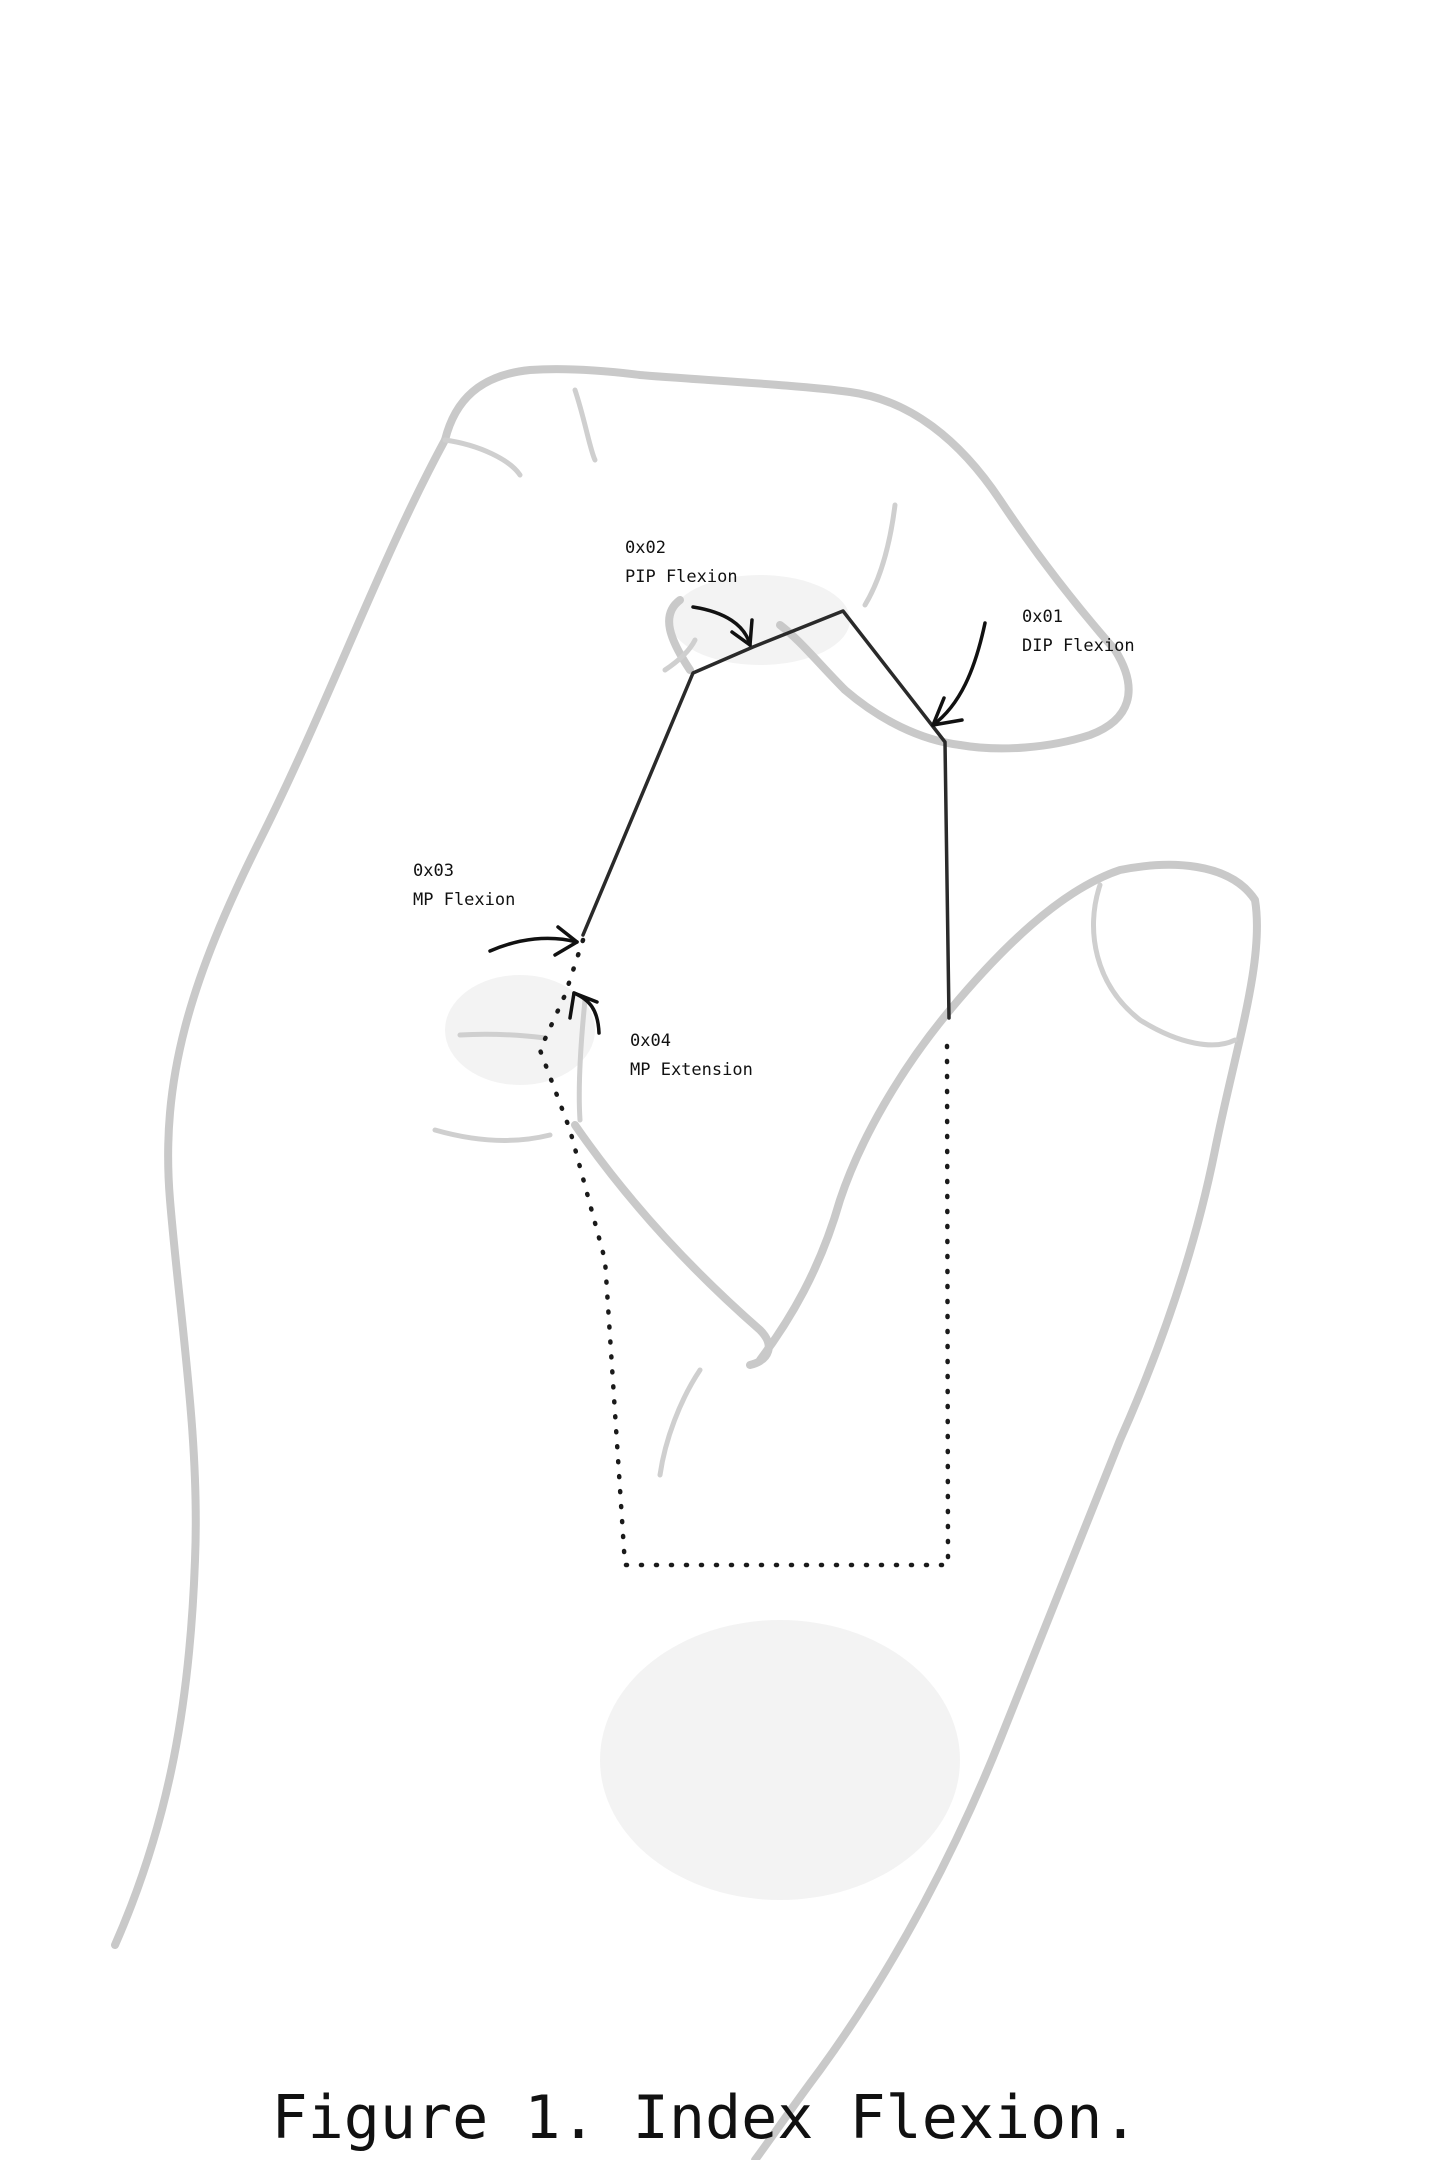  What do you see at coordinates (721, 626) in the screenshot?
I see `pip-arrow` at bounding box center [721, 626].